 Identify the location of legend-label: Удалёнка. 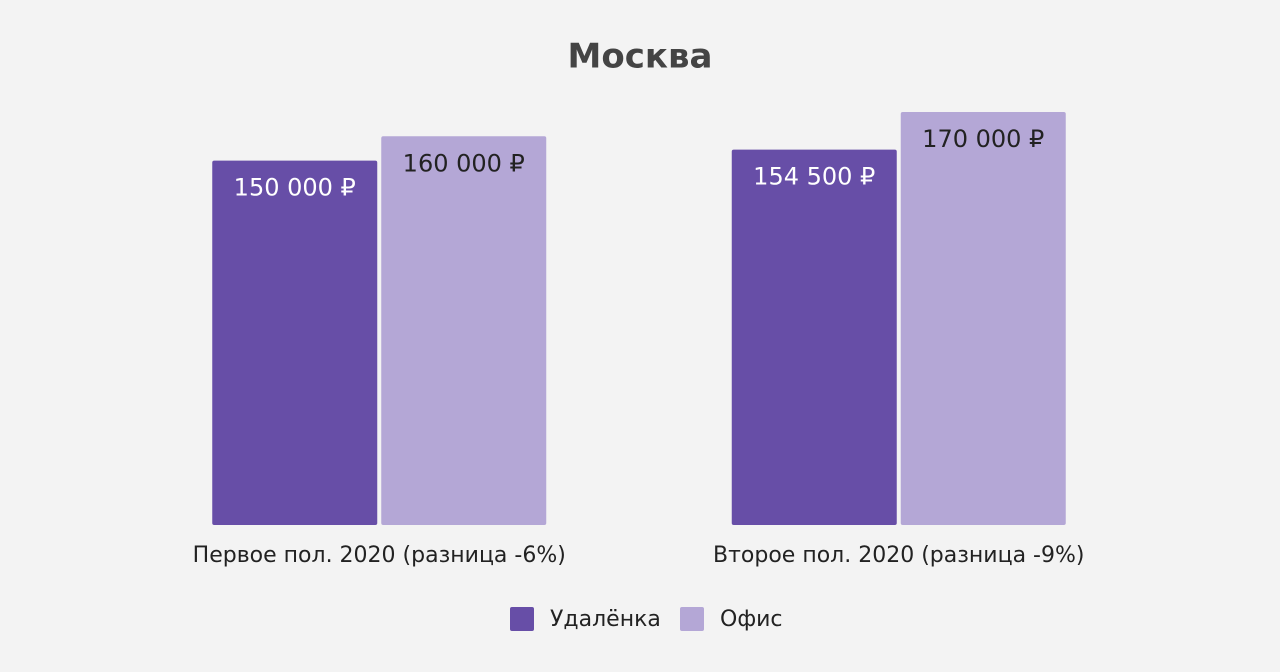
(605, 619).